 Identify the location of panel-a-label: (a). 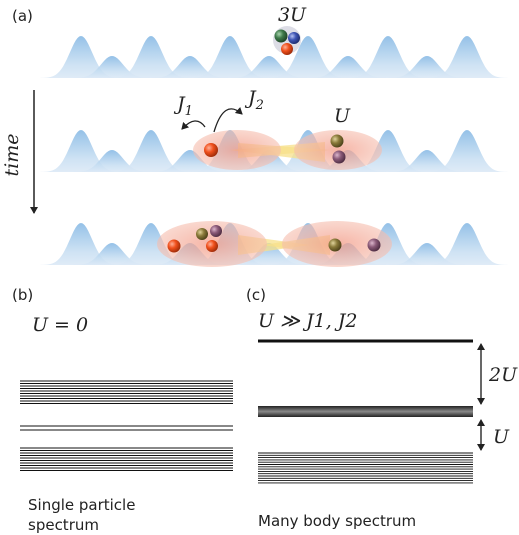
(22, 16).